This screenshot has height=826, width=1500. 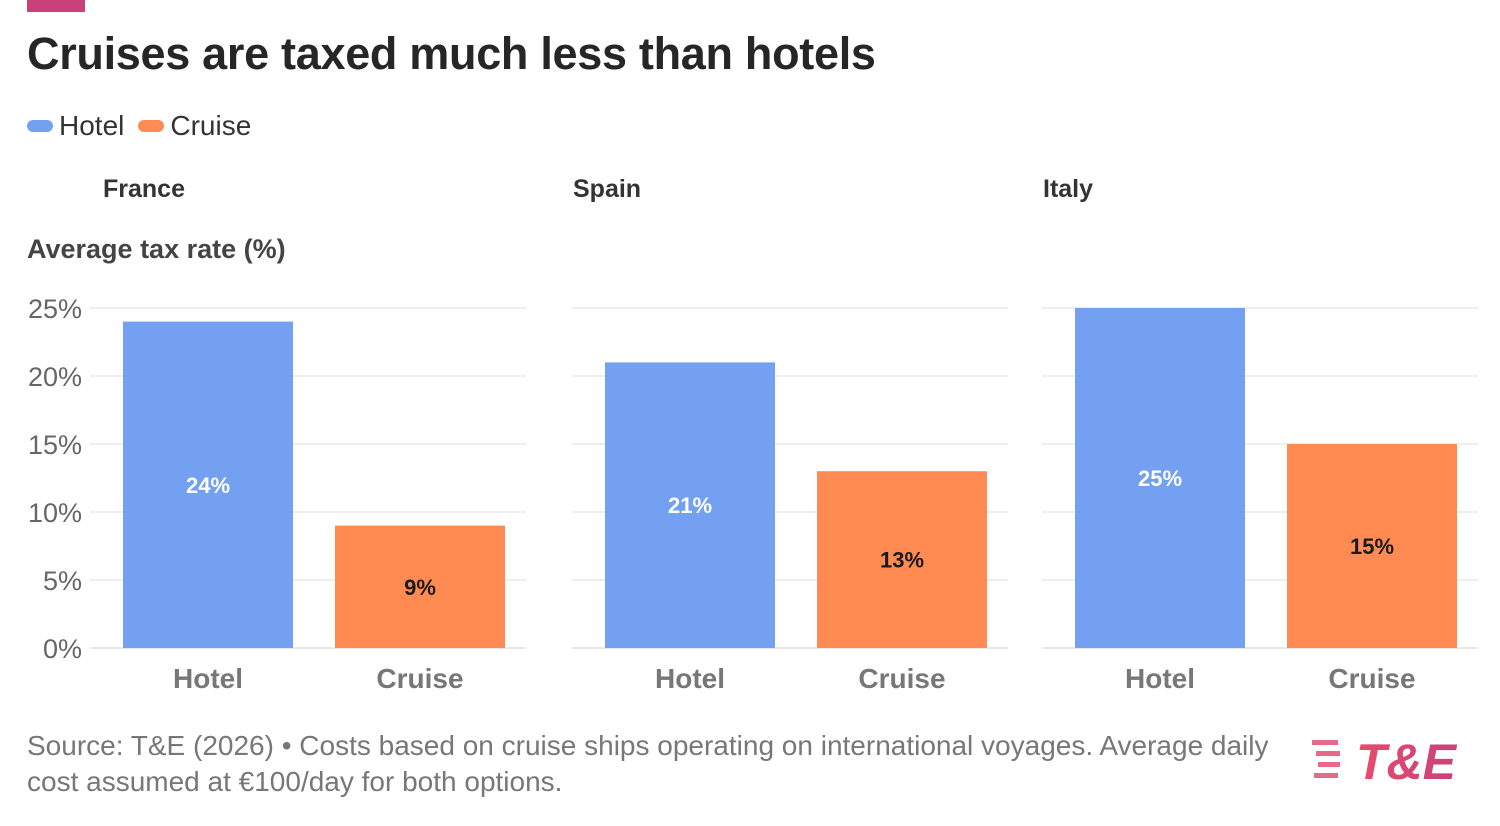 I want to click on data-label: 24%, so click(x=208, y=485).